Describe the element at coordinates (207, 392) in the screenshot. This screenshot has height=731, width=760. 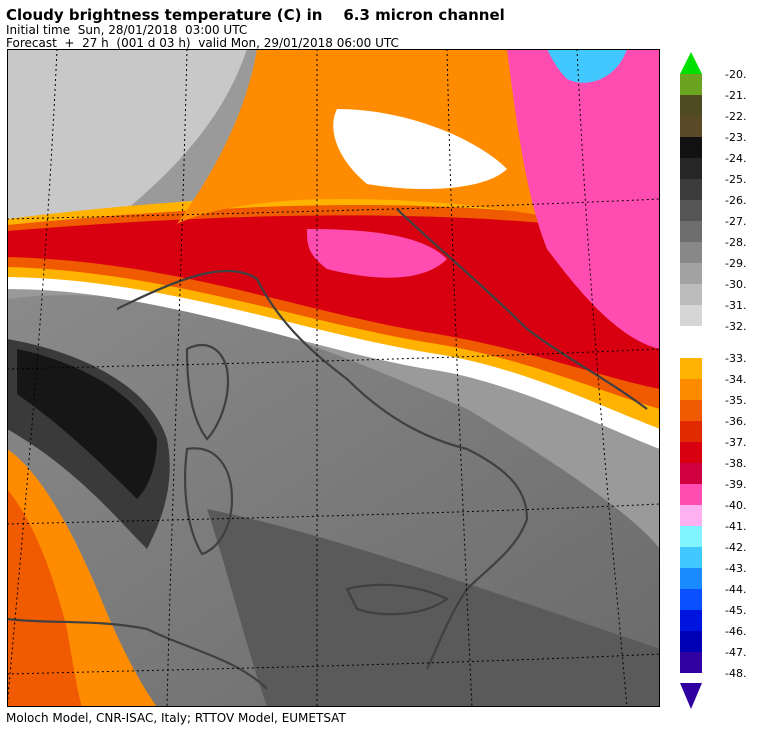
I see `coastline-corsica` at that location.